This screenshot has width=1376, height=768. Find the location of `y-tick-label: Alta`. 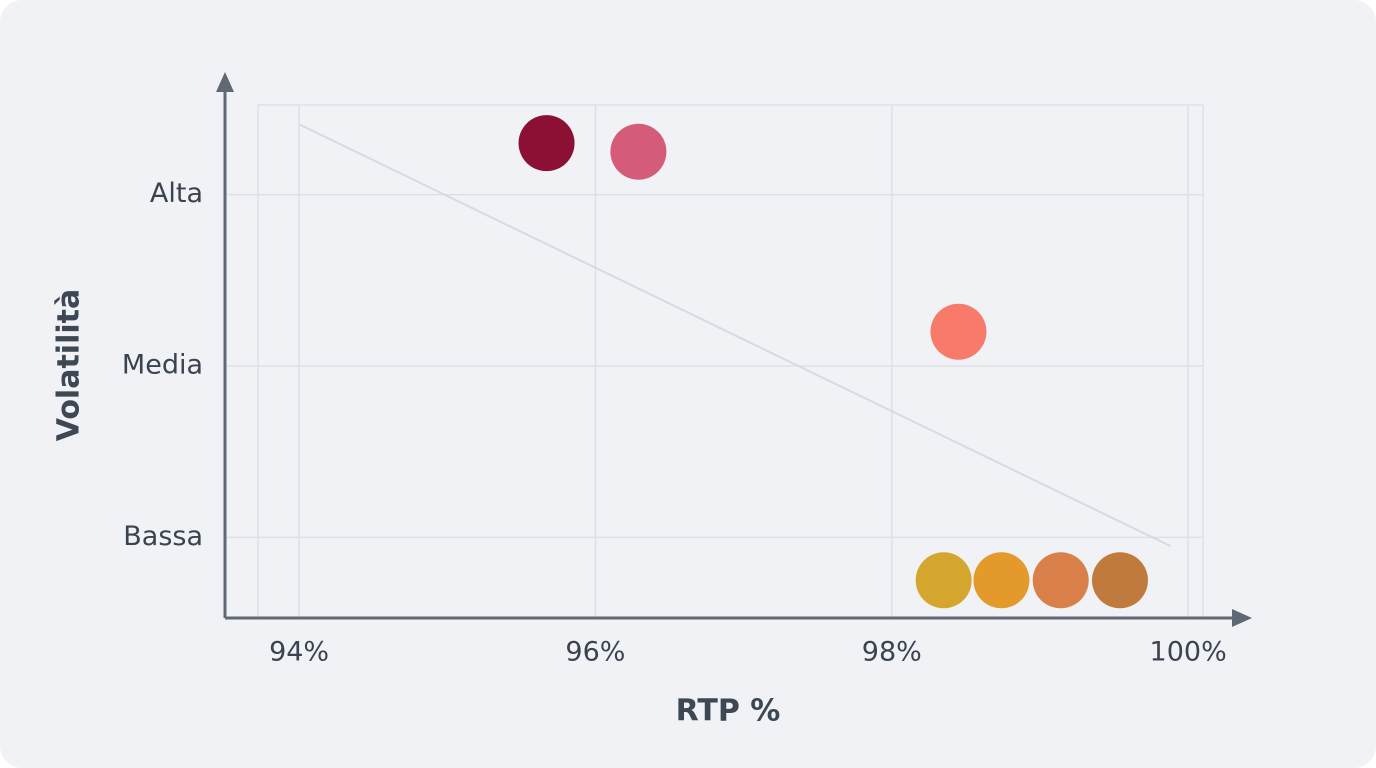

y-tick-label: Alta is located at coordinates (176, 193).